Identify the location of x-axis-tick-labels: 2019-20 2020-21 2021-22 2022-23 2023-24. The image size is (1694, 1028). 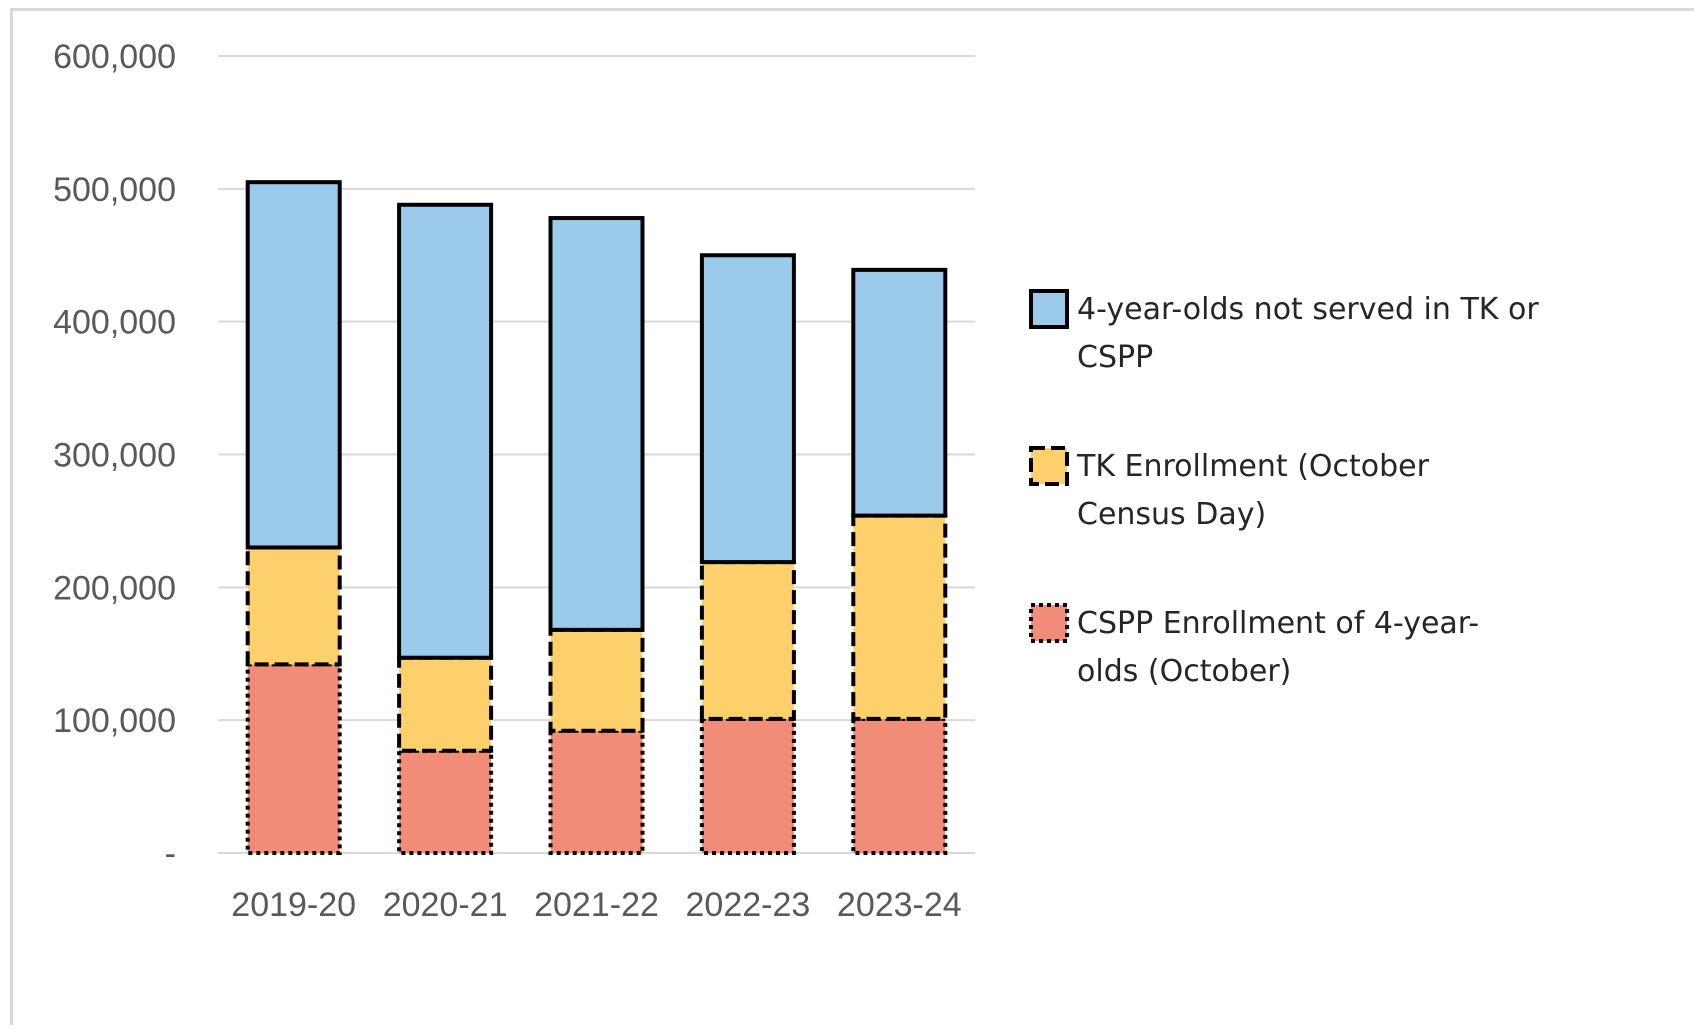
(596, 905).